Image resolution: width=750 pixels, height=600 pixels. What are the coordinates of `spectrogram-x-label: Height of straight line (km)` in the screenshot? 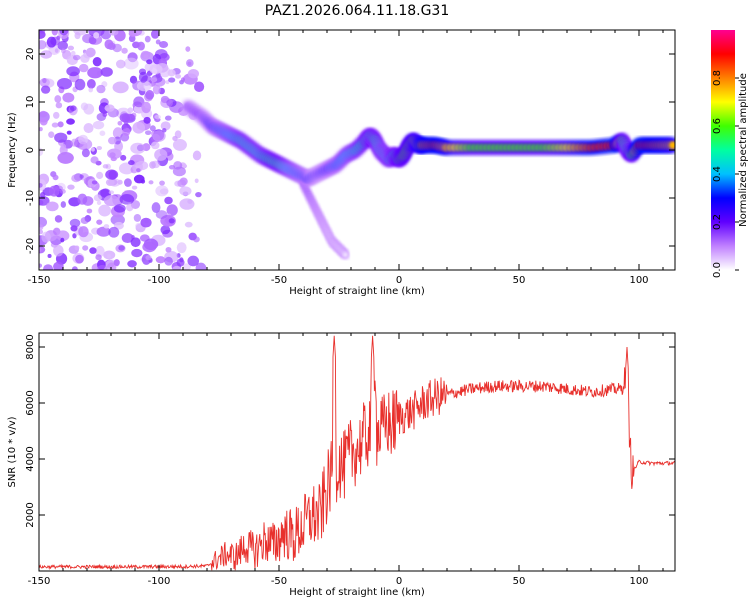 It's located at (357, 291).